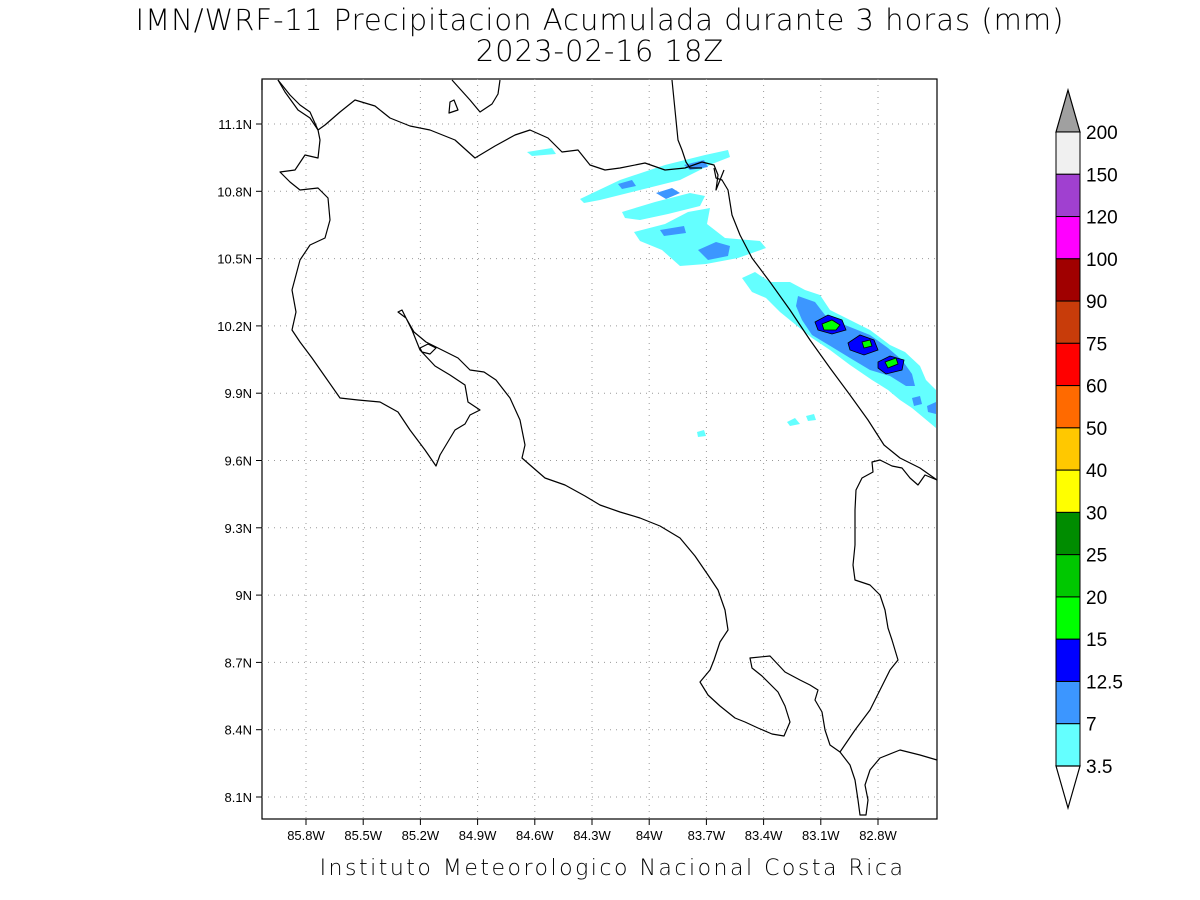 The height and width of the screenshot is (900, 1200). What do you see at coordinates (1104, 682) in the screenshot?
I see `colorbar-label: 12.5` at bounding box center [1104, 682].